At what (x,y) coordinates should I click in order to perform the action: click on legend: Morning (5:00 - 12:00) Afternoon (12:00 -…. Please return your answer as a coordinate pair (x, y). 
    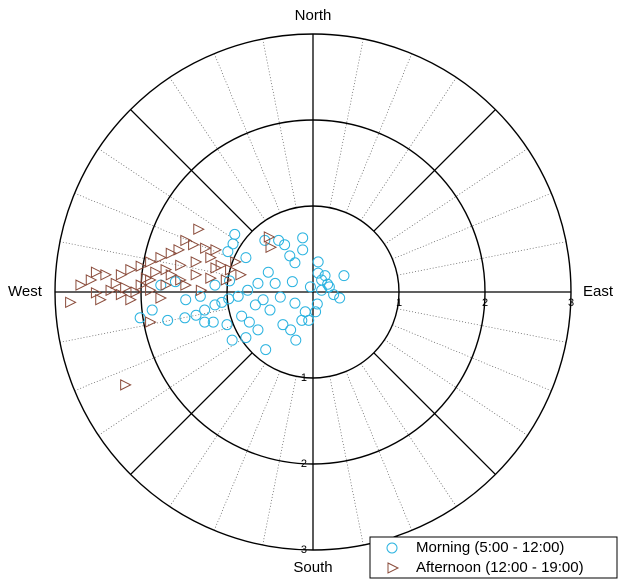
    Looking at the image, I should click on (493, 557).